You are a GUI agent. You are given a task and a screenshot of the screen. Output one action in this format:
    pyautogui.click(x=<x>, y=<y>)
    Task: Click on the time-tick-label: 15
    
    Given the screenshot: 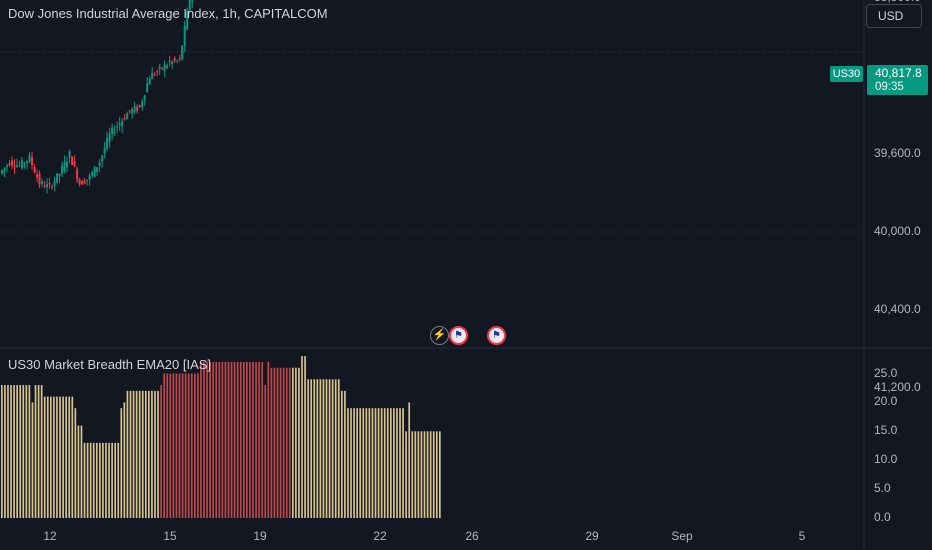 What is the action you would take?
    pyautogui.click(x=170, y=536)
    